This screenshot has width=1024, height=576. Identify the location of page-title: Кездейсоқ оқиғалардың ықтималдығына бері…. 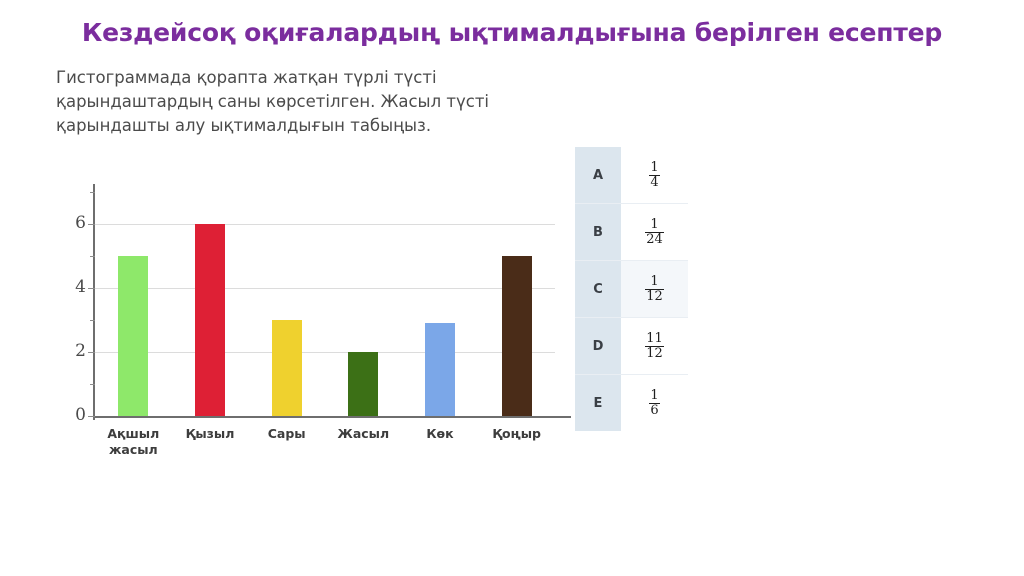
(512, 32).